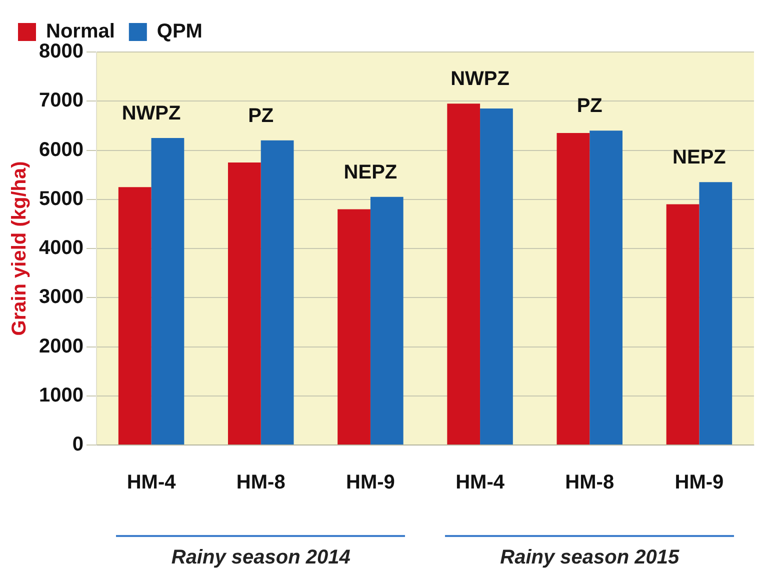 The image size is (766, 573). I want to click on legend-label: QPM, so click(179, 31).